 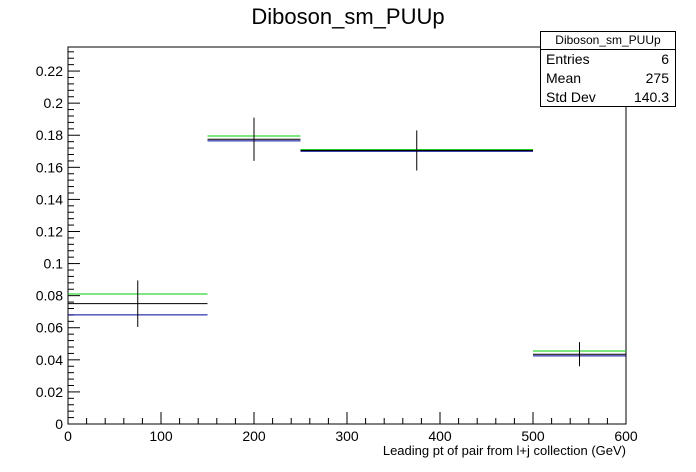 What do you see at coordinates (533, 436) in the screenshot?
I see `x-tick-label: 500` at bounding box center [533, 436].